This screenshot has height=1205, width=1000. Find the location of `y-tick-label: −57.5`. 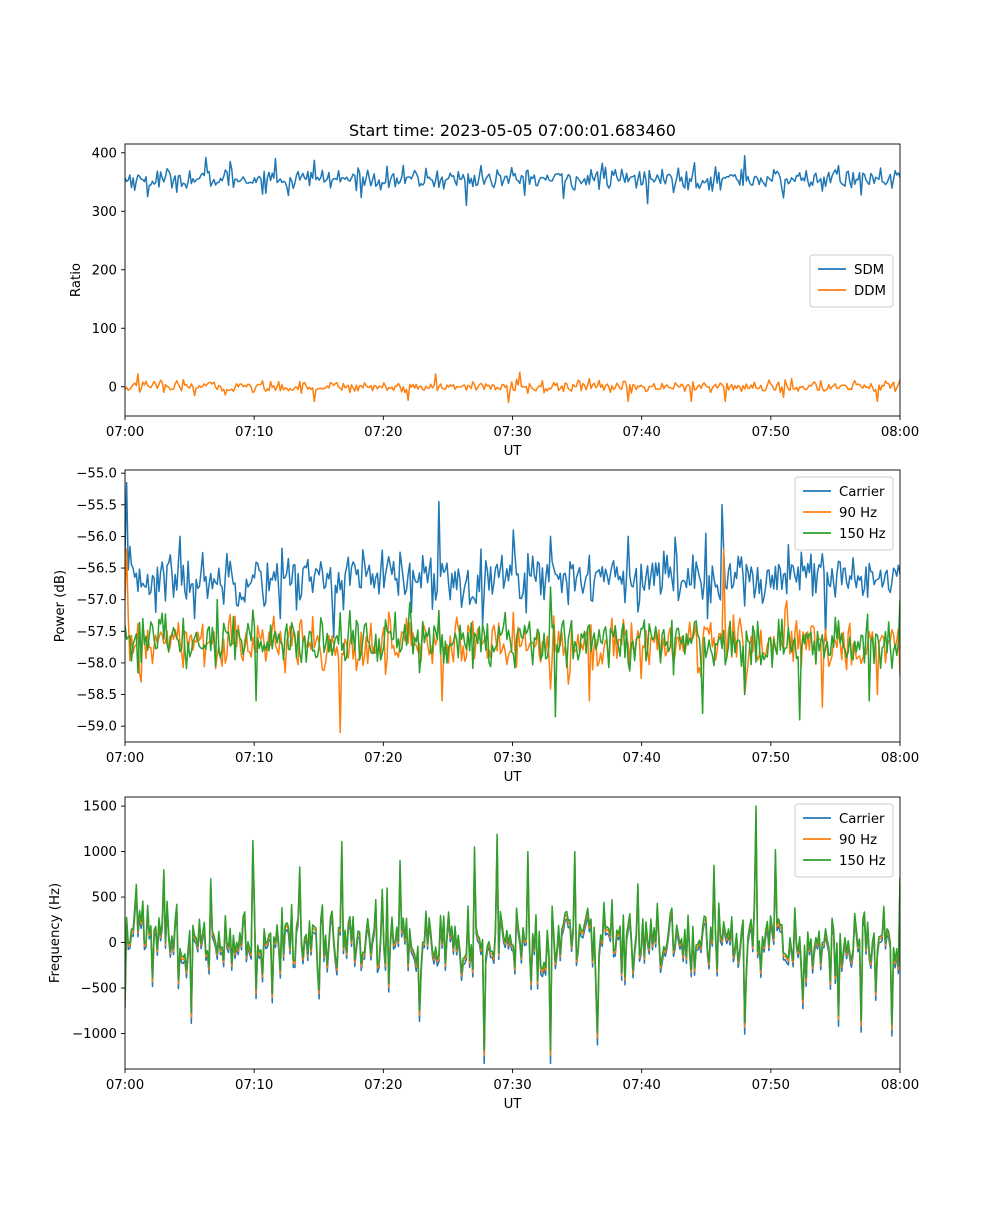

y-tick-label: −57.5 is located at coordinates (96, 632).